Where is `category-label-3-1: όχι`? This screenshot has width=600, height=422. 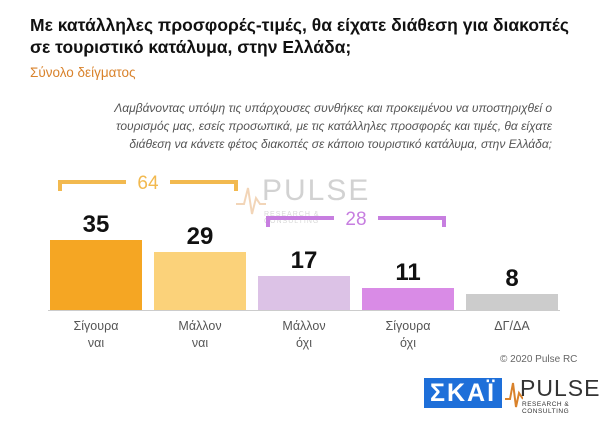 category-label-3-1: όχι is located at coordinates (408, 343).